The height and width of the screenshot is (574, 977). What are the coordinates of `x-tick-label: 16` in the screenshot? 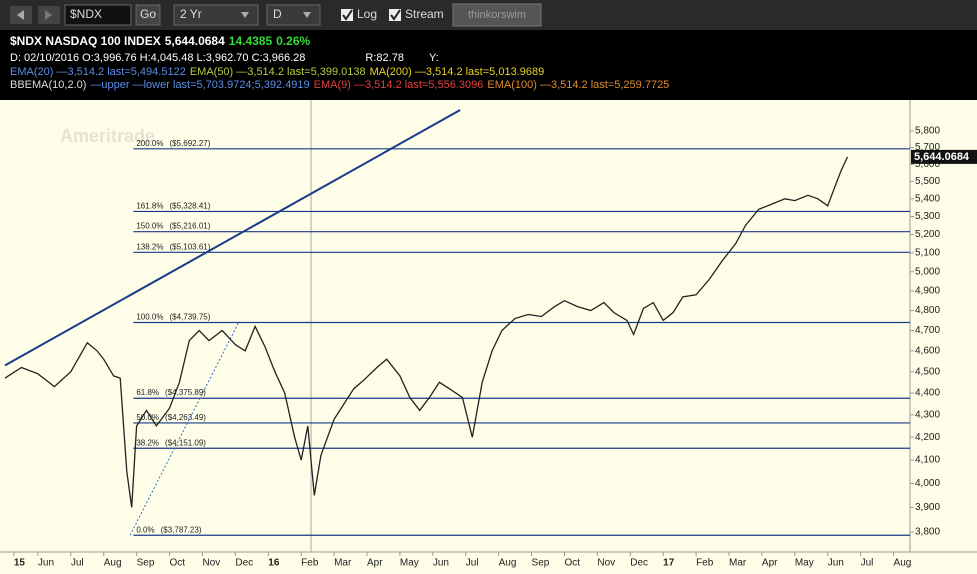 It's located at (274, 563).